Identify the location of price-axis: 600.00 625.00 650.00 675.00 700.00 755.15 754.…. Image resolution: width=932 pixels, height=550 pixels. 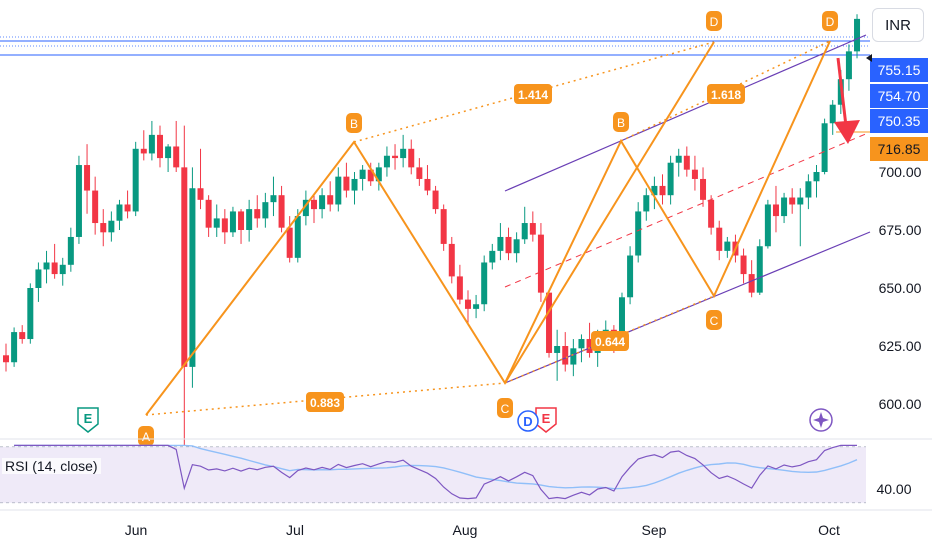
(897, 233).